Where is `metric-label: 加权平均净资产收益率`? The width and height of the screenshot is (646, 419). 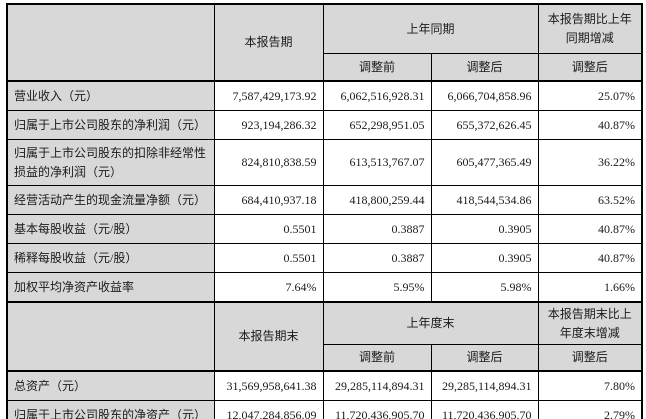
metric-label: 加权平均净资产收益率 is located at coordinates (110, 287).